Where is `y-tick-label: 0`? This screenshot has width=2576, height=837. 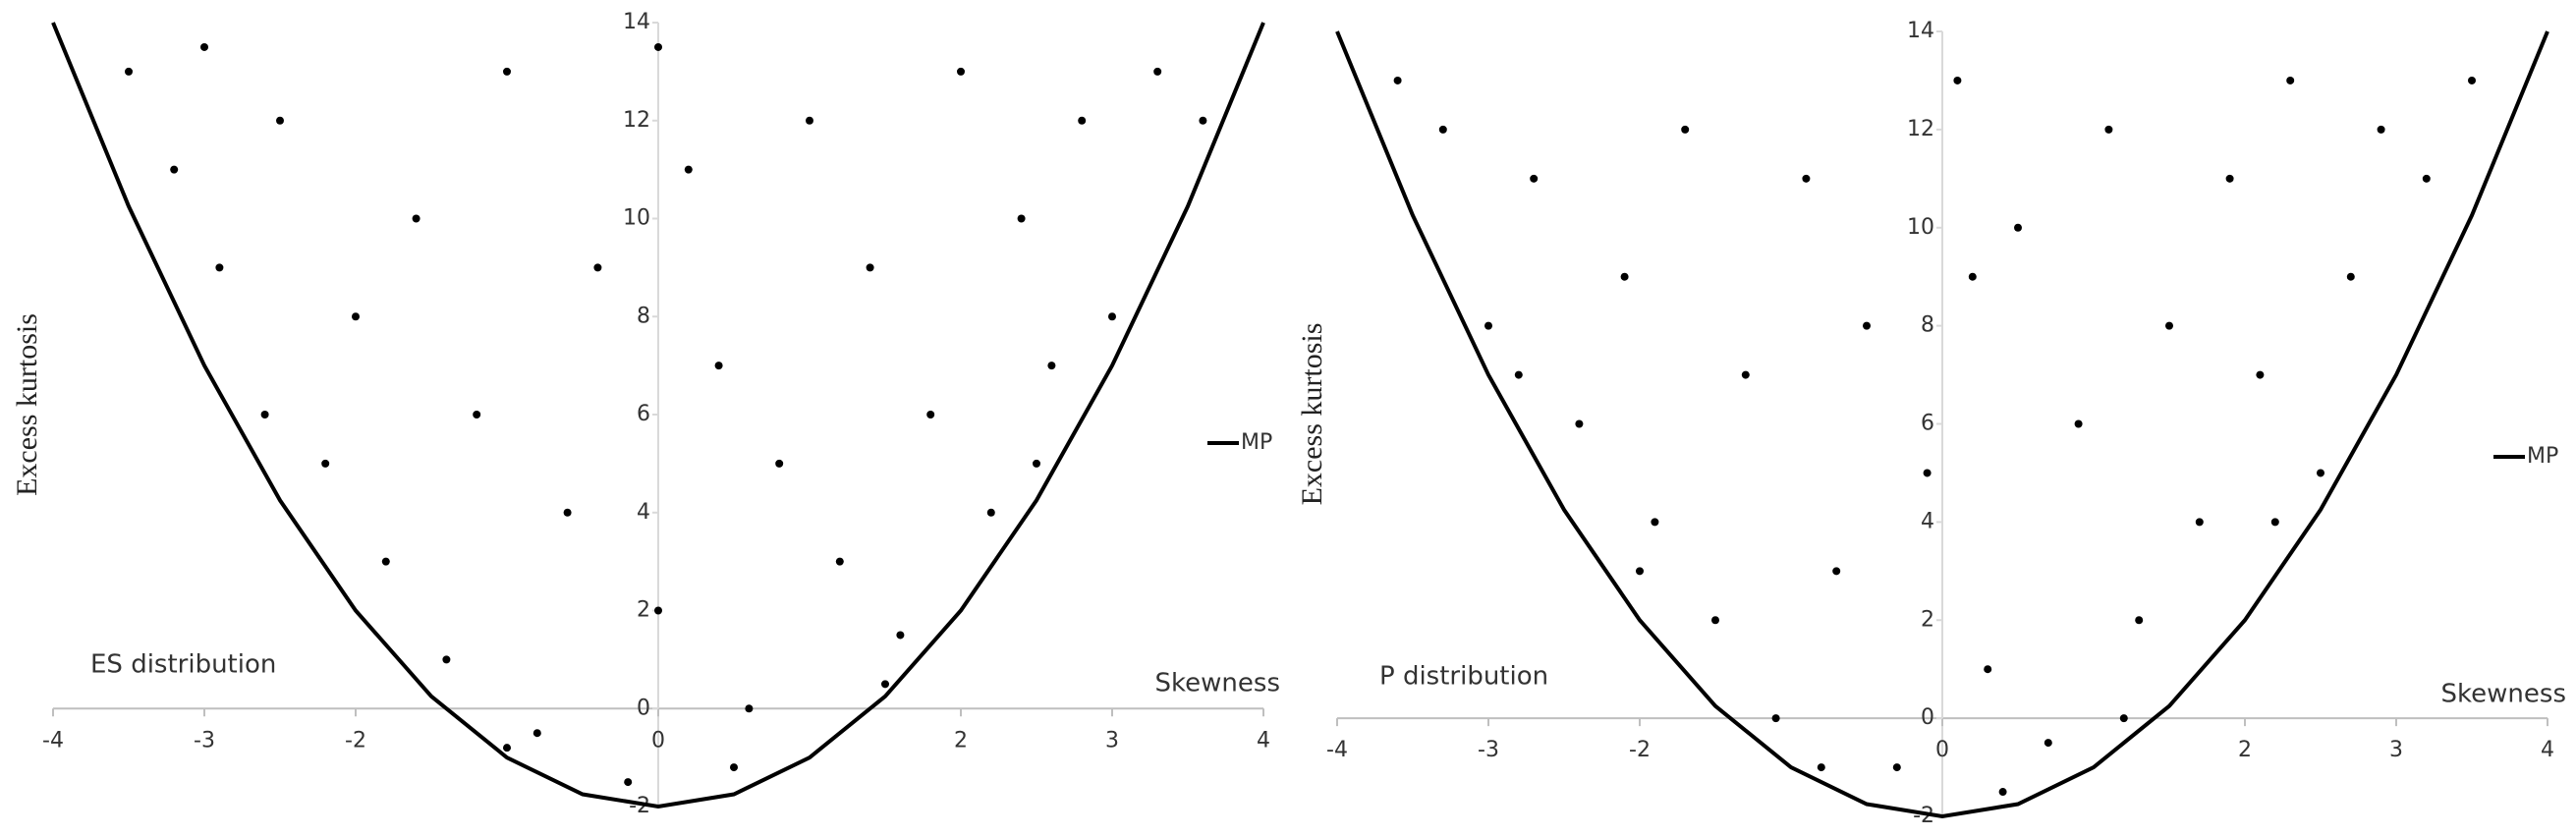 y-tick-label: 0 is located at coordinates (1927, 718).